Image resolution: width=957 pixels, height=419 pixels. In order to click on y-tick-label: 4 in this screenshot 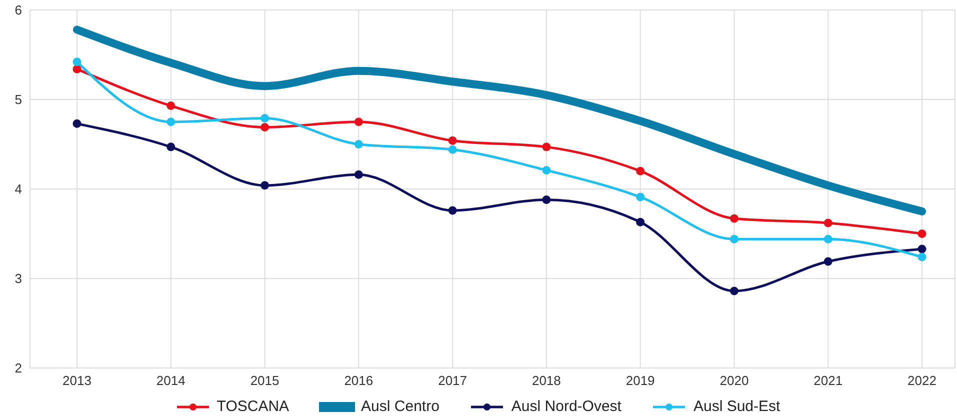, I will do `click(18, 189)`.